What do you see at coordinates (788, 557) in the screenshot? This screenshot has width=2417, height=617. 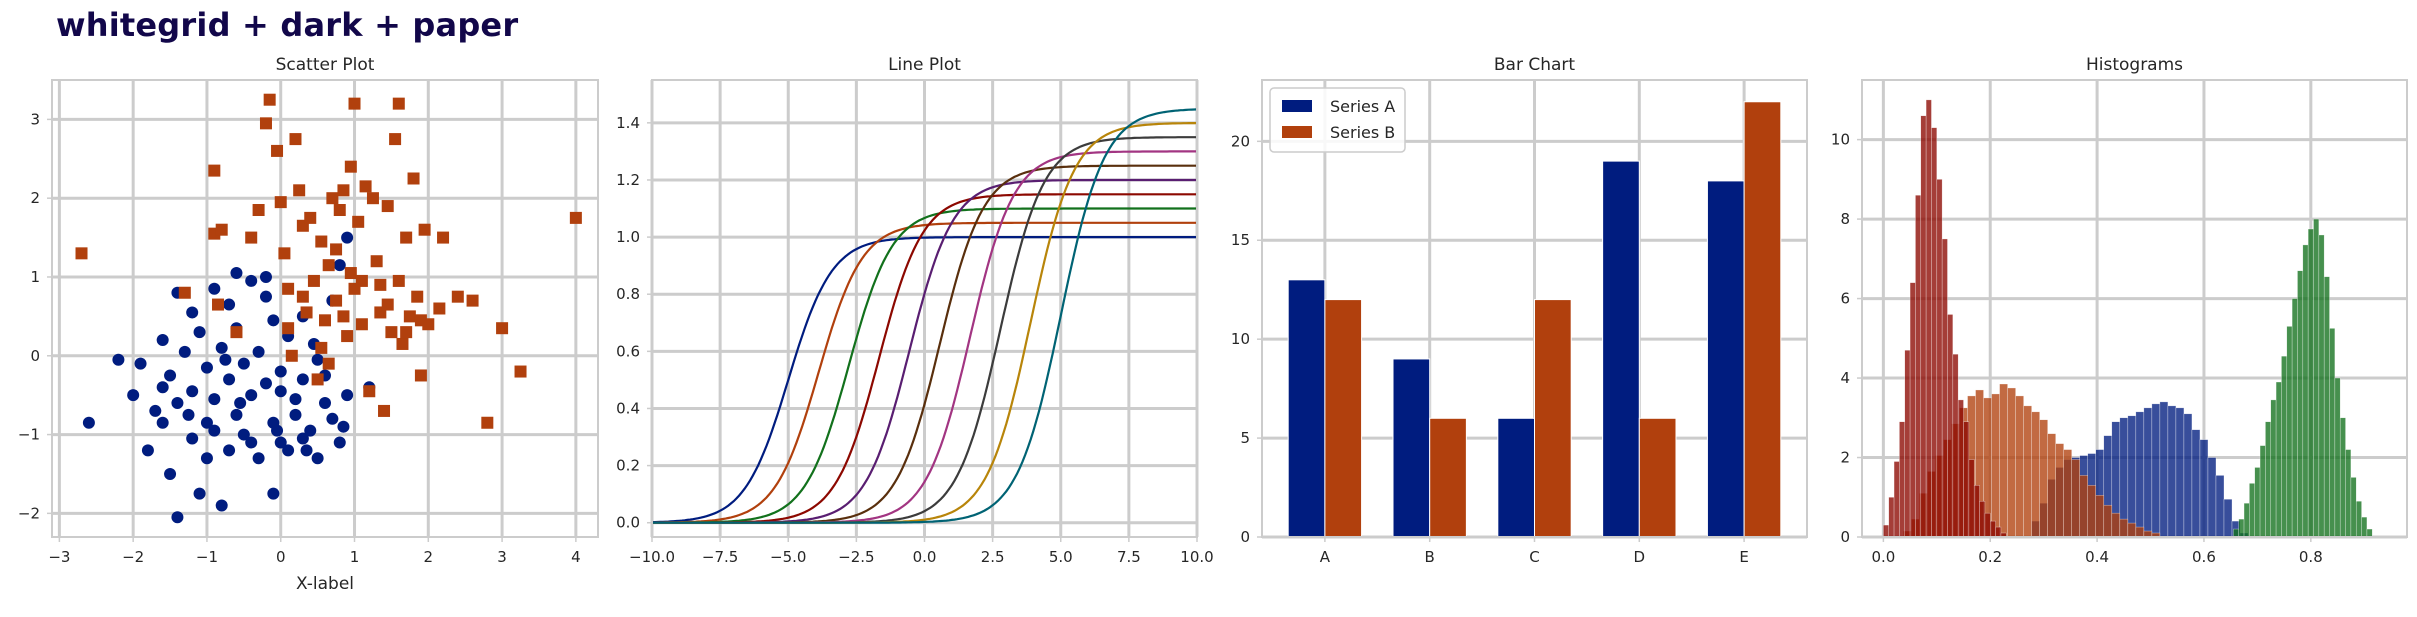 I see `x-tick-label: −5.0` at bounding box center [788, 557].